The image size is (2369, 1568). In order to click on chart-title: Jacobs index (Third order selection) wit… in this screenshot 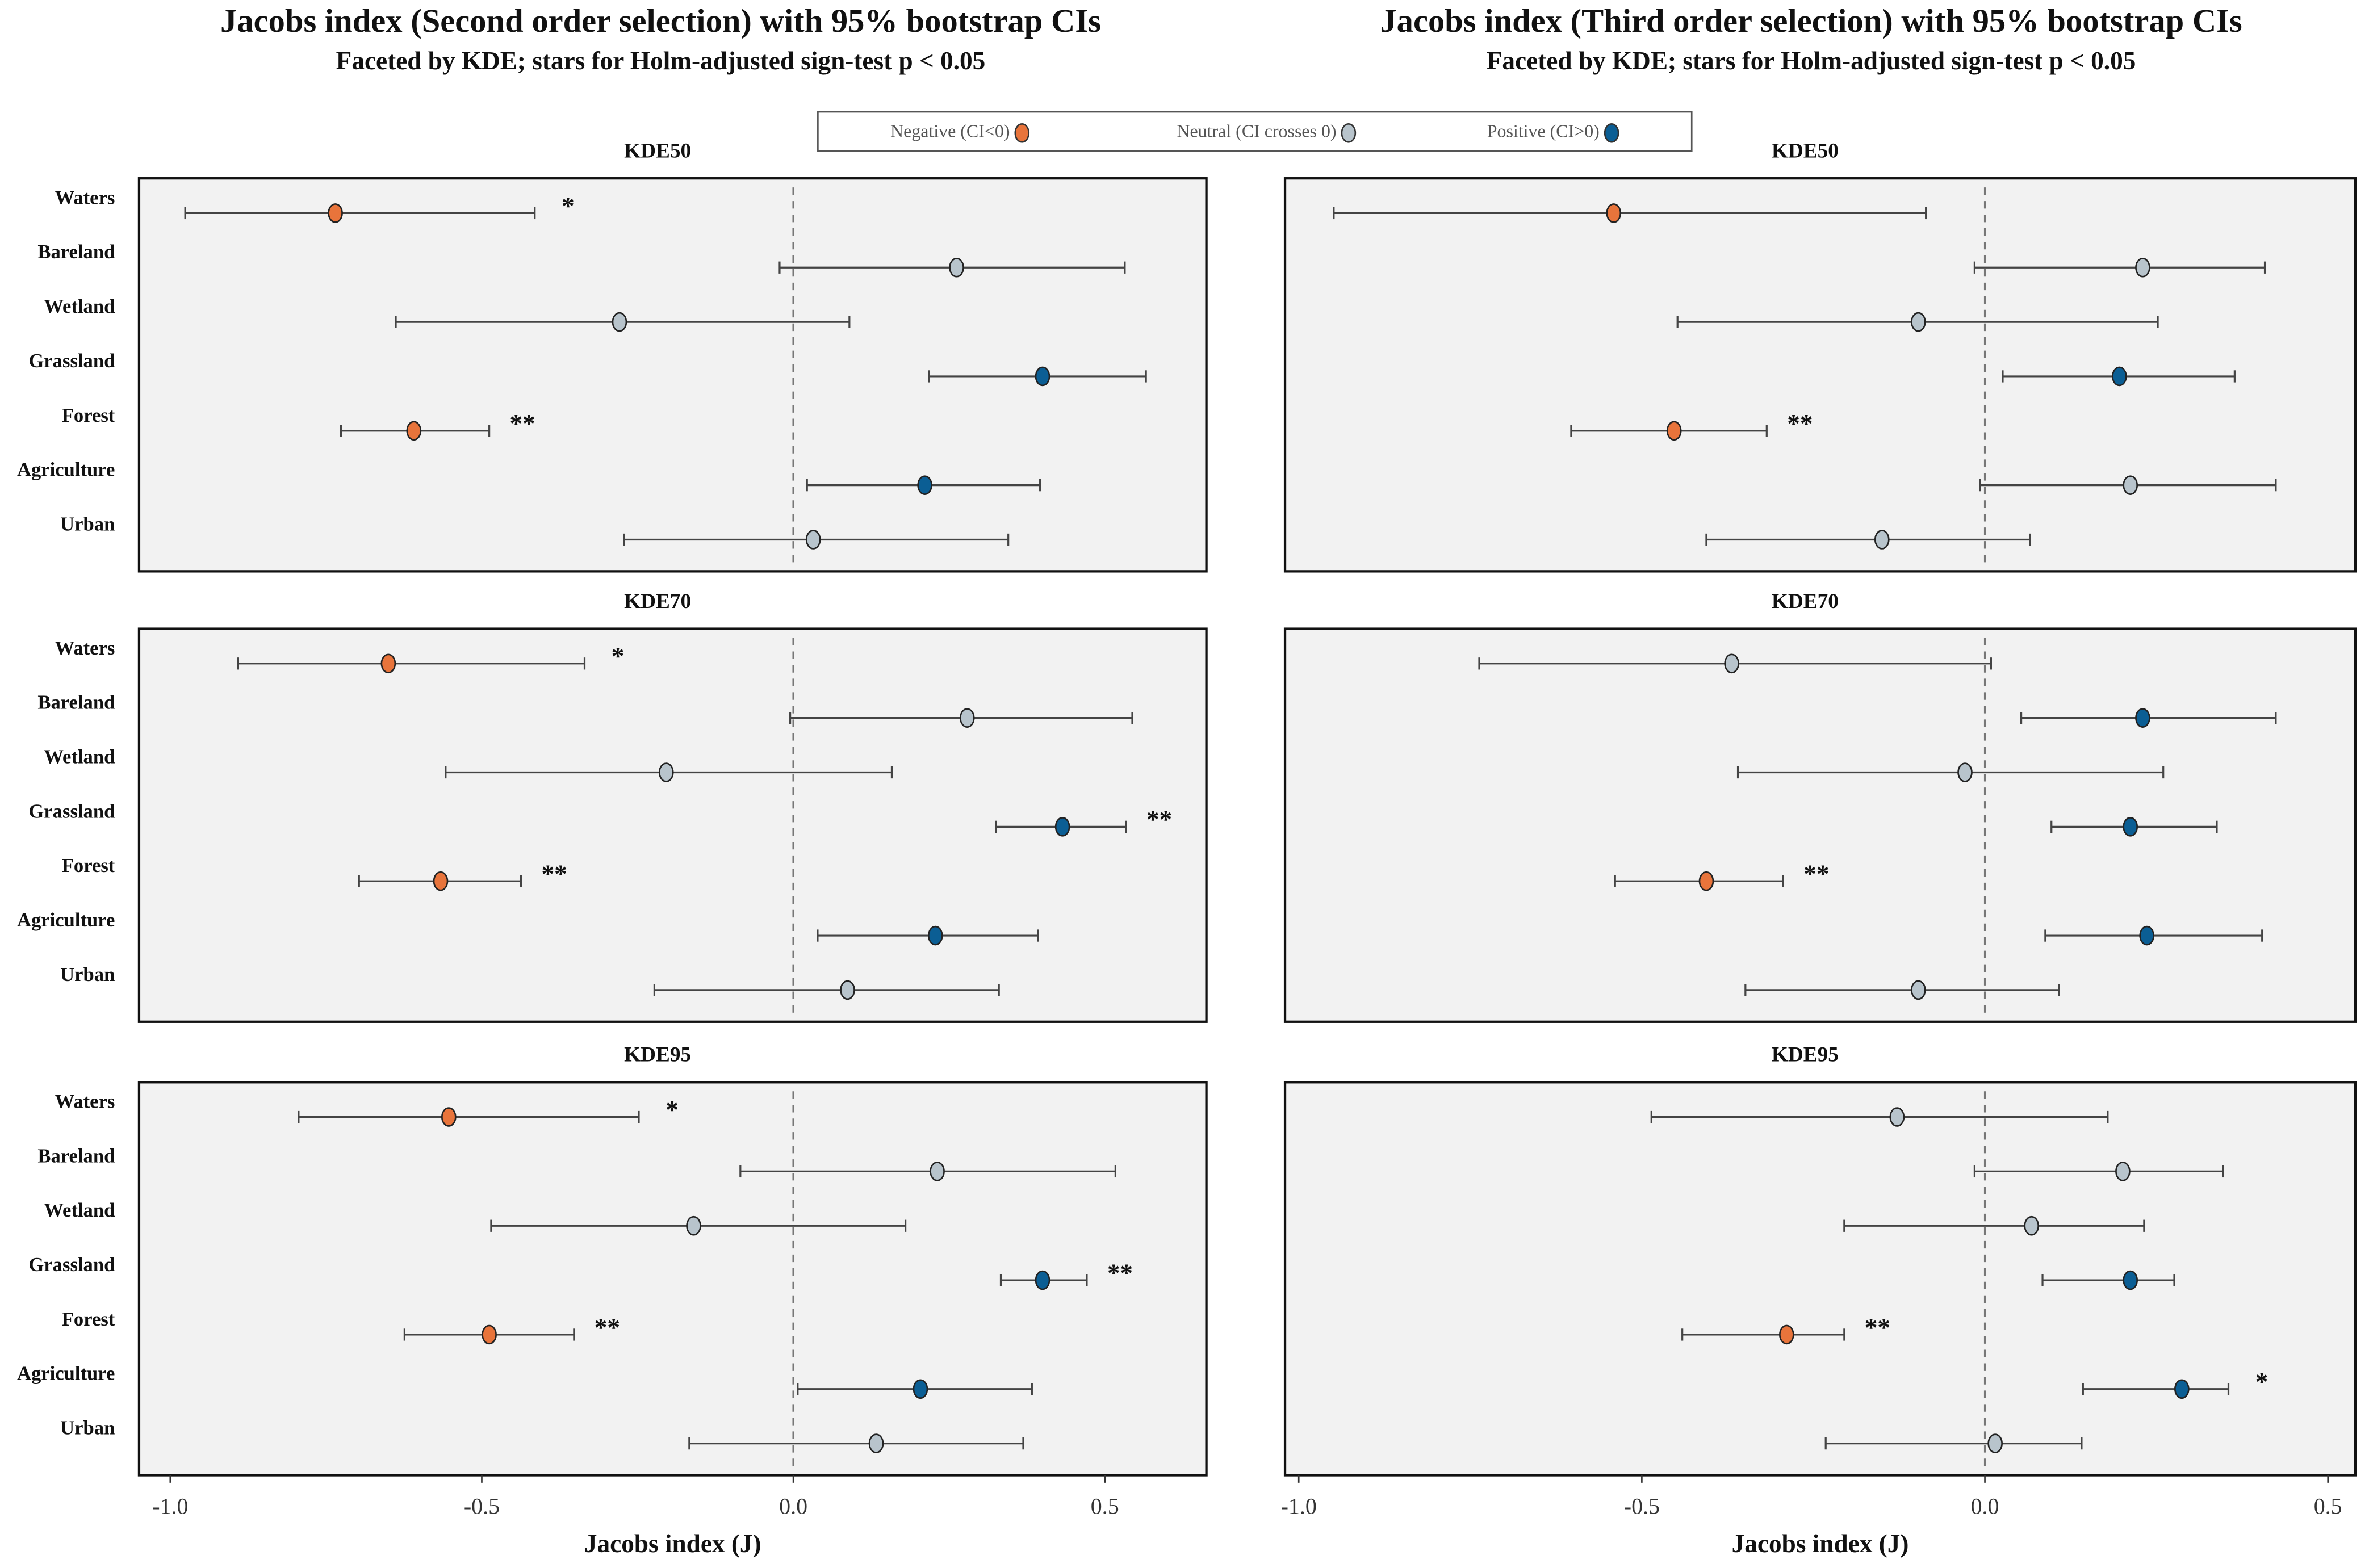, I will do `click(1811, 20)`.